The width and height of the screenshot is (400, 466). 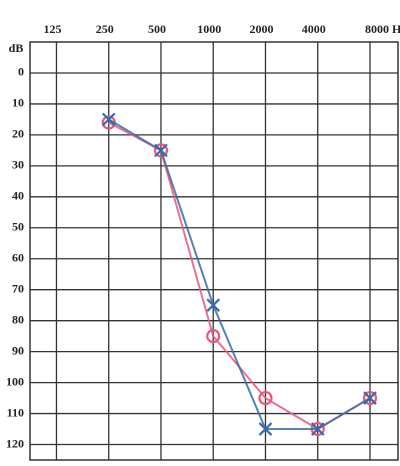 What do you see at coordinates (209, 29) in the screenshot?
I see `x-tick-label: 1000` at bounding box center [209, 29].